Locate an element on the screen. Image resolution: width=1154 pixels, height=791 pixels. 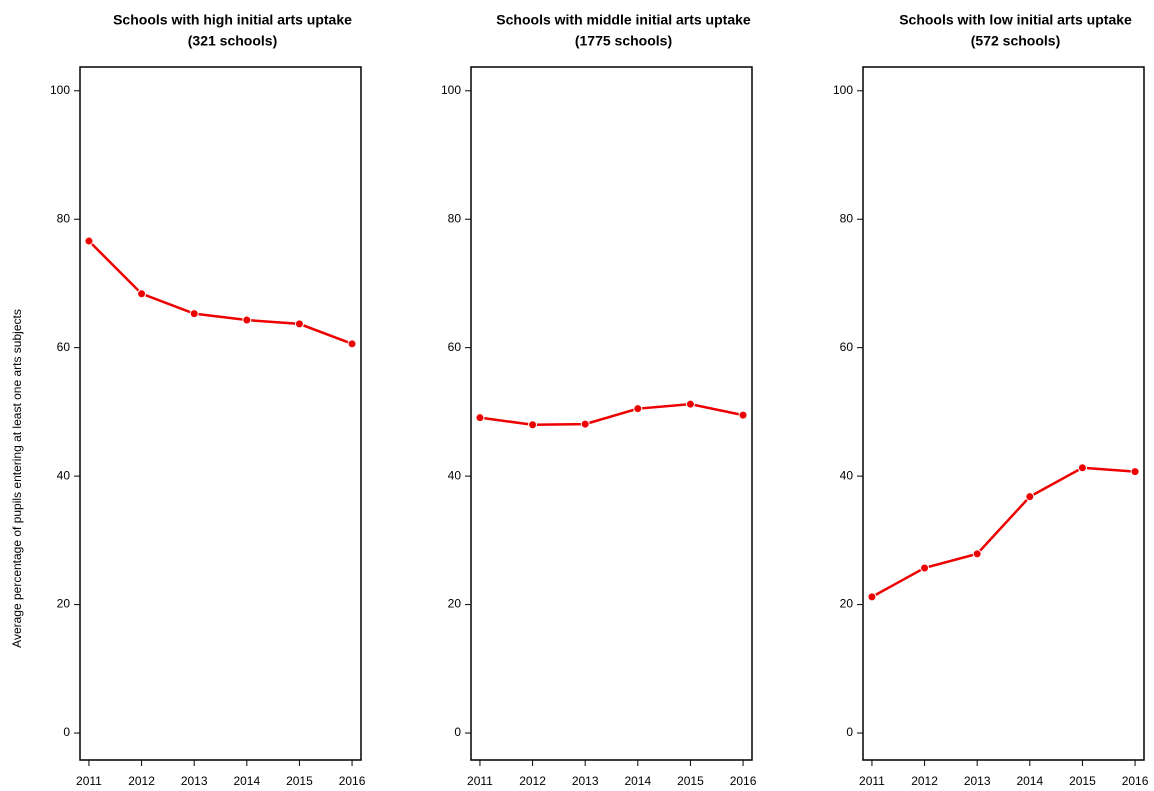
panel-subtitle: (321 schools) is located at coordinates (232, 41).